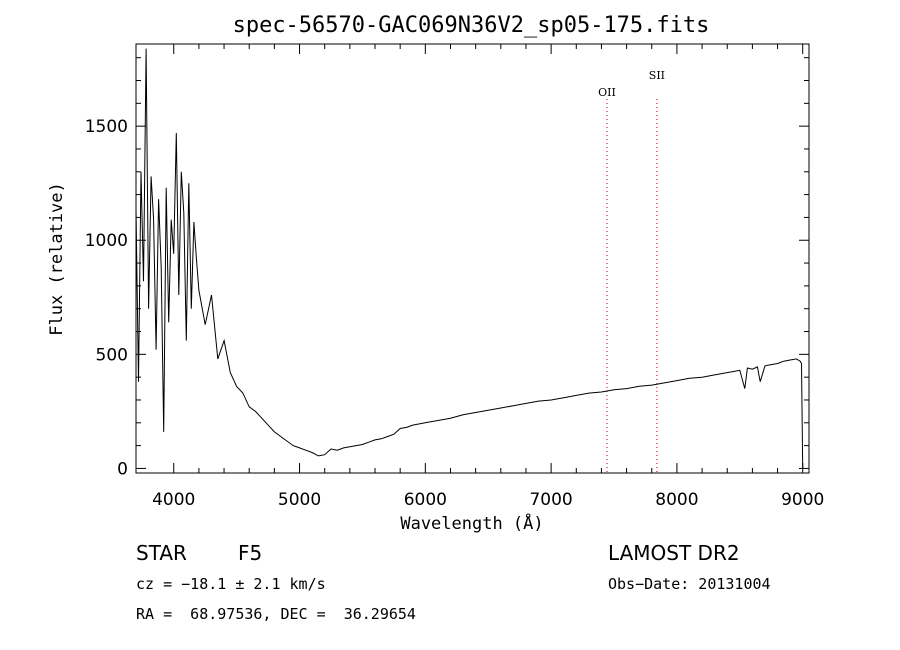 The width and height of the screenshot is (900, 650). I want to click on redshift-text: cz = −18.1 ± 2.1 km/s, so click(231, 584).